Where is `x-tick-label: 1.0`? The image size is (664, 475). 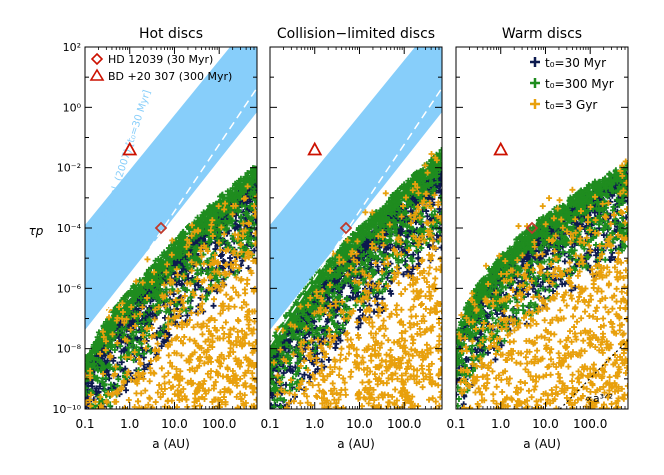 x-tick-label: 1.0 is located at coordinates (129, 424).